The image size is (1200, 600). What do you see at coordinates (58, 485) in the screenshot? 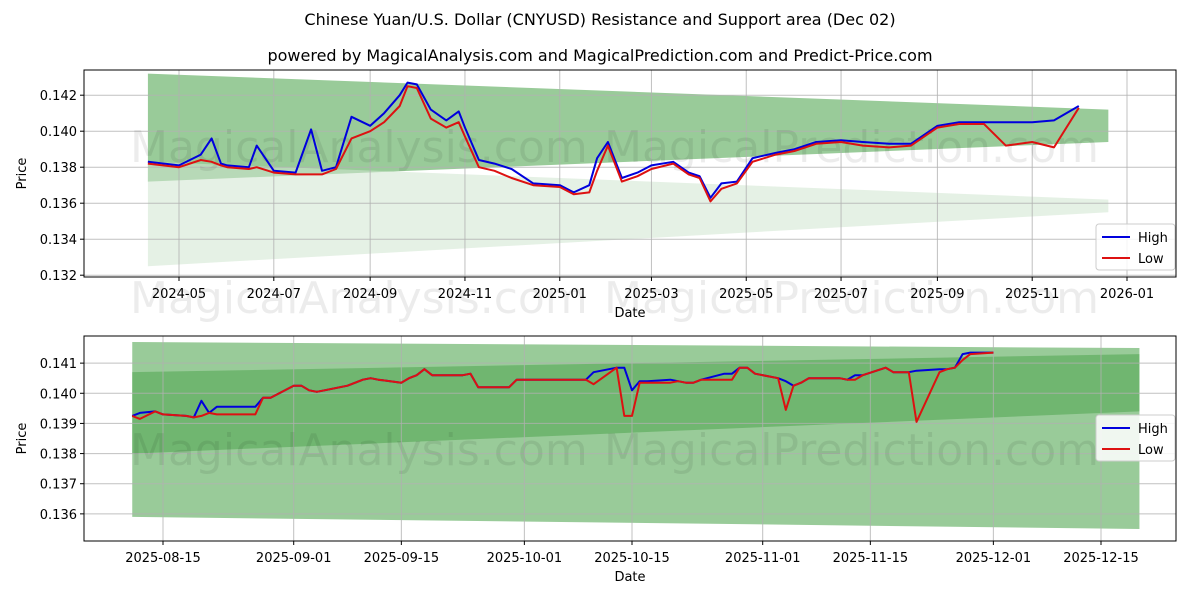
I see `y-tick-label: 0.137` at bounding box center [58, 485].